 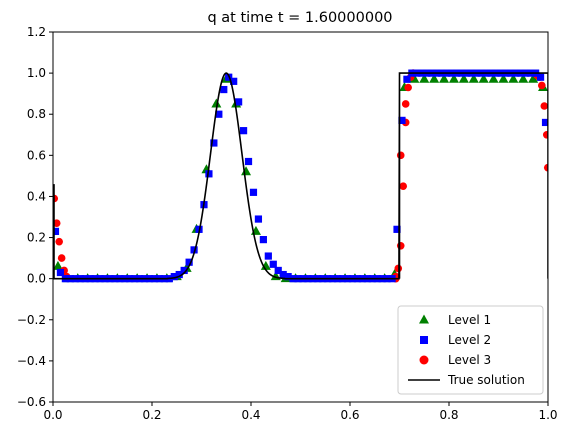 I want to click on y-tick-label-5: 0.4, so click(x=36, y=196).